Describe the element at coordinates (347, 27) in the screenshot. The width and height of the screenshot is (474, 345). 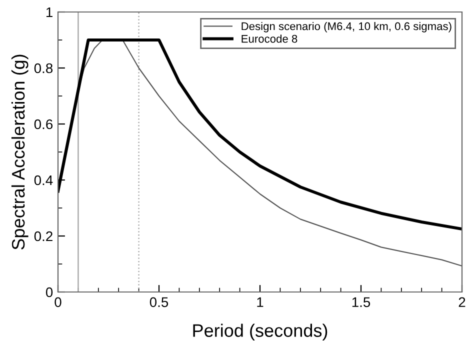
I see `legend-label: Design scenario (M6.4, 10 km, 0.6 sigmas)` at that location.